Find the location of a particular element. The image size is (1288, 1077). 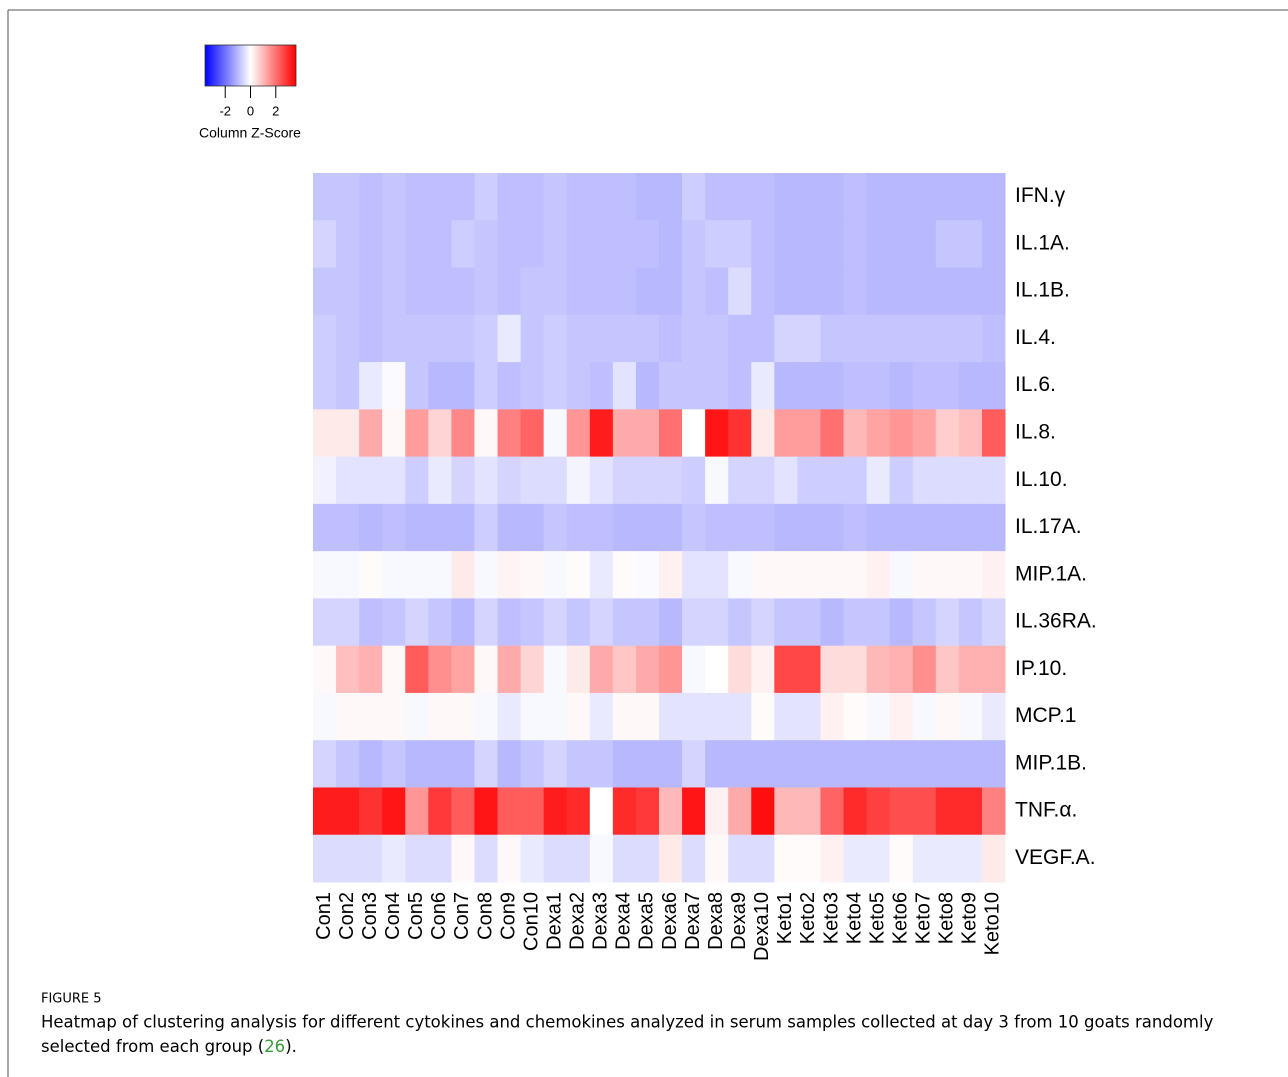

row-label: IL.36RA. is located at coordinates (1056, 621).